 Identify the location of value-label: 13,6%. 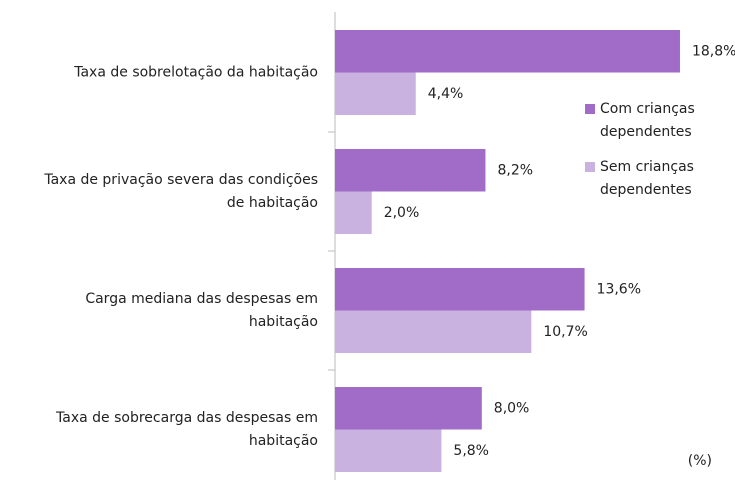
(619, 289).